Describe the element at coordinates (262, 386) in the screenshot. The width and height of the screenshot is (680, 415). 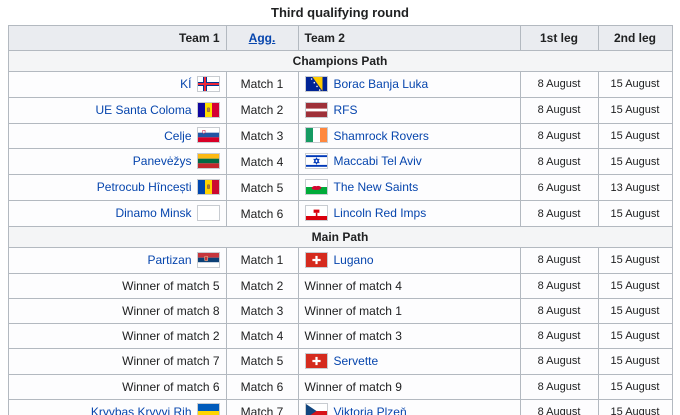
I see `match-number-cell: Match 6` at that location.